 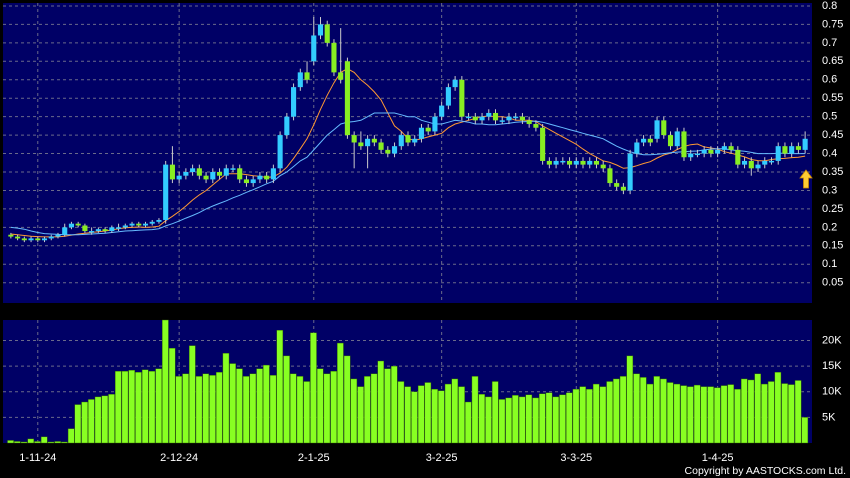 I want to click on y-tick-label: 15K, so click(x=832, y=366).